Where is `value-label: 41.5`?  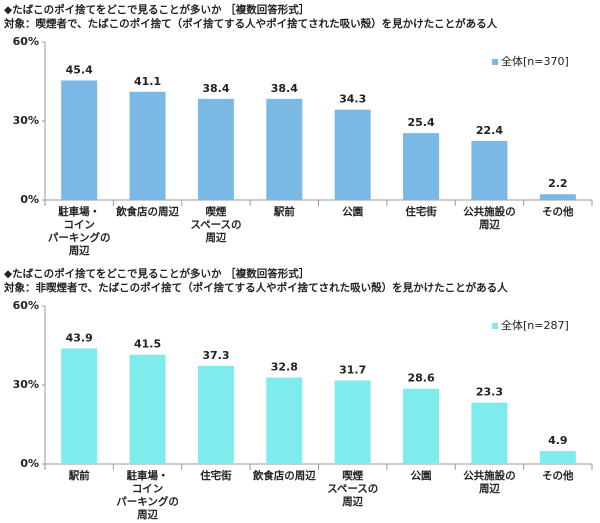
value-label: 41.5 is located at coordinates (147, 344).